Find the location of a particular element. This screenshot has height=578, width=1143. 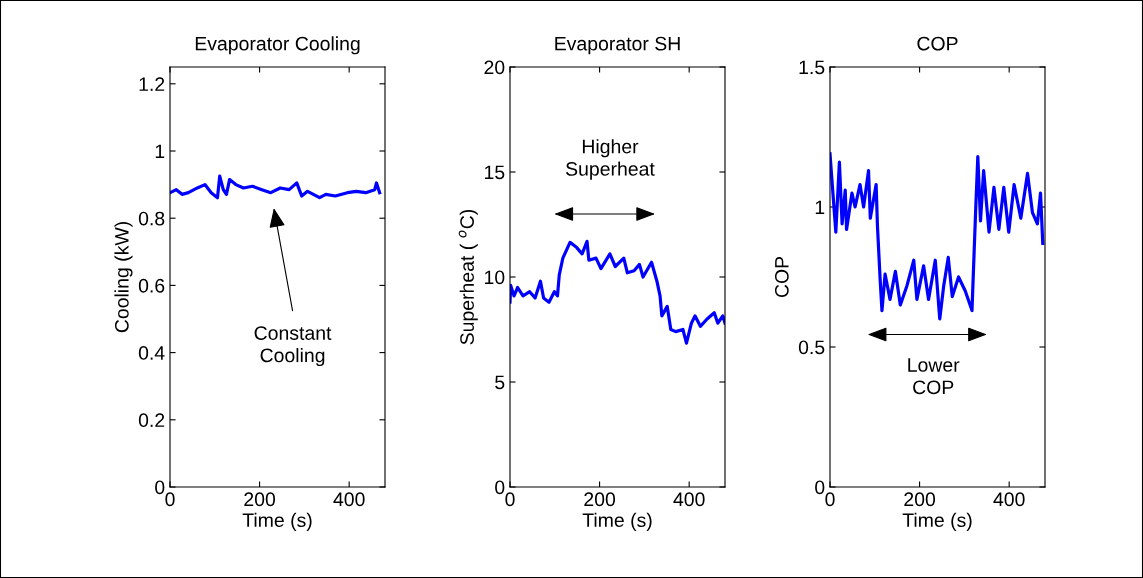

chart-title: Evaporator Cooling is located at coordinates (277, 45).